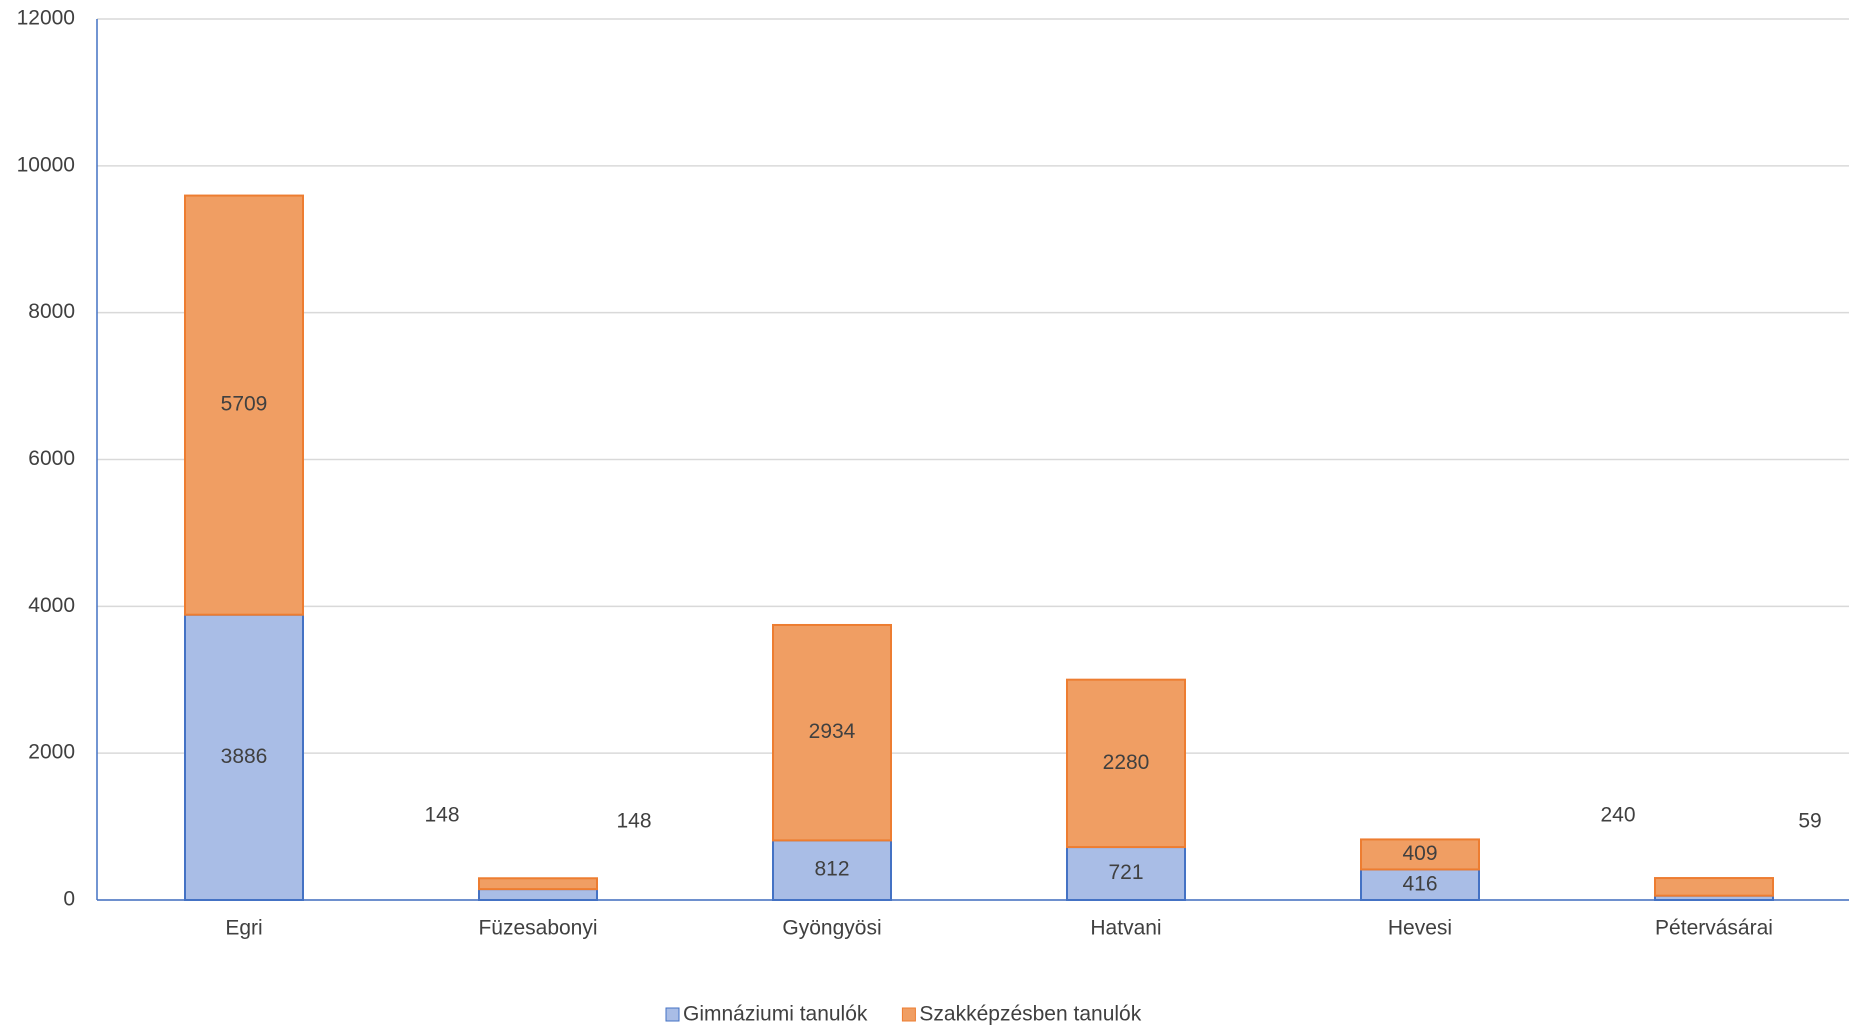 Image resolution: width=1849 pixels, height=1032 pixels. Describe the element at coordinates (775, 1014) in the screenshot. I see `legend-label: Gimnáziumi tanulók` at that location.